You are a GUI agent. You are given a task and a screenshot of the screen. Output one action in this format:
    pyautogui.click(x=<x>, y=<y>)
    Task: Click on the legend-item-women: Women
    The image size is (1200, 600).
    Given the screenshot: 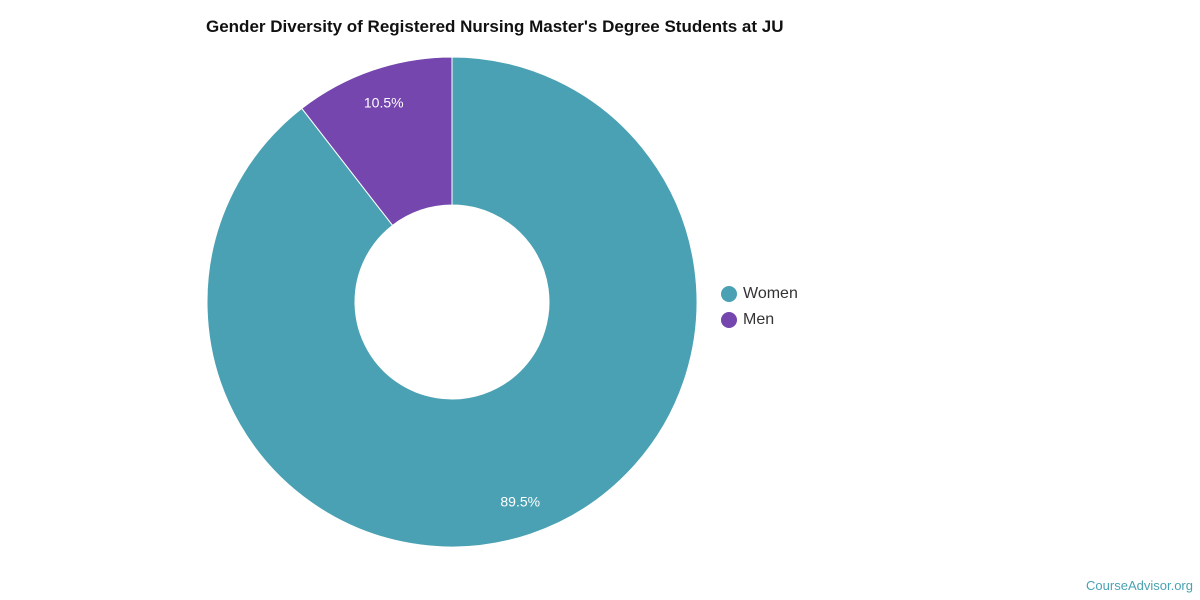 What is the action you would take?
    pyautogui.click(x=759, y=294)
    